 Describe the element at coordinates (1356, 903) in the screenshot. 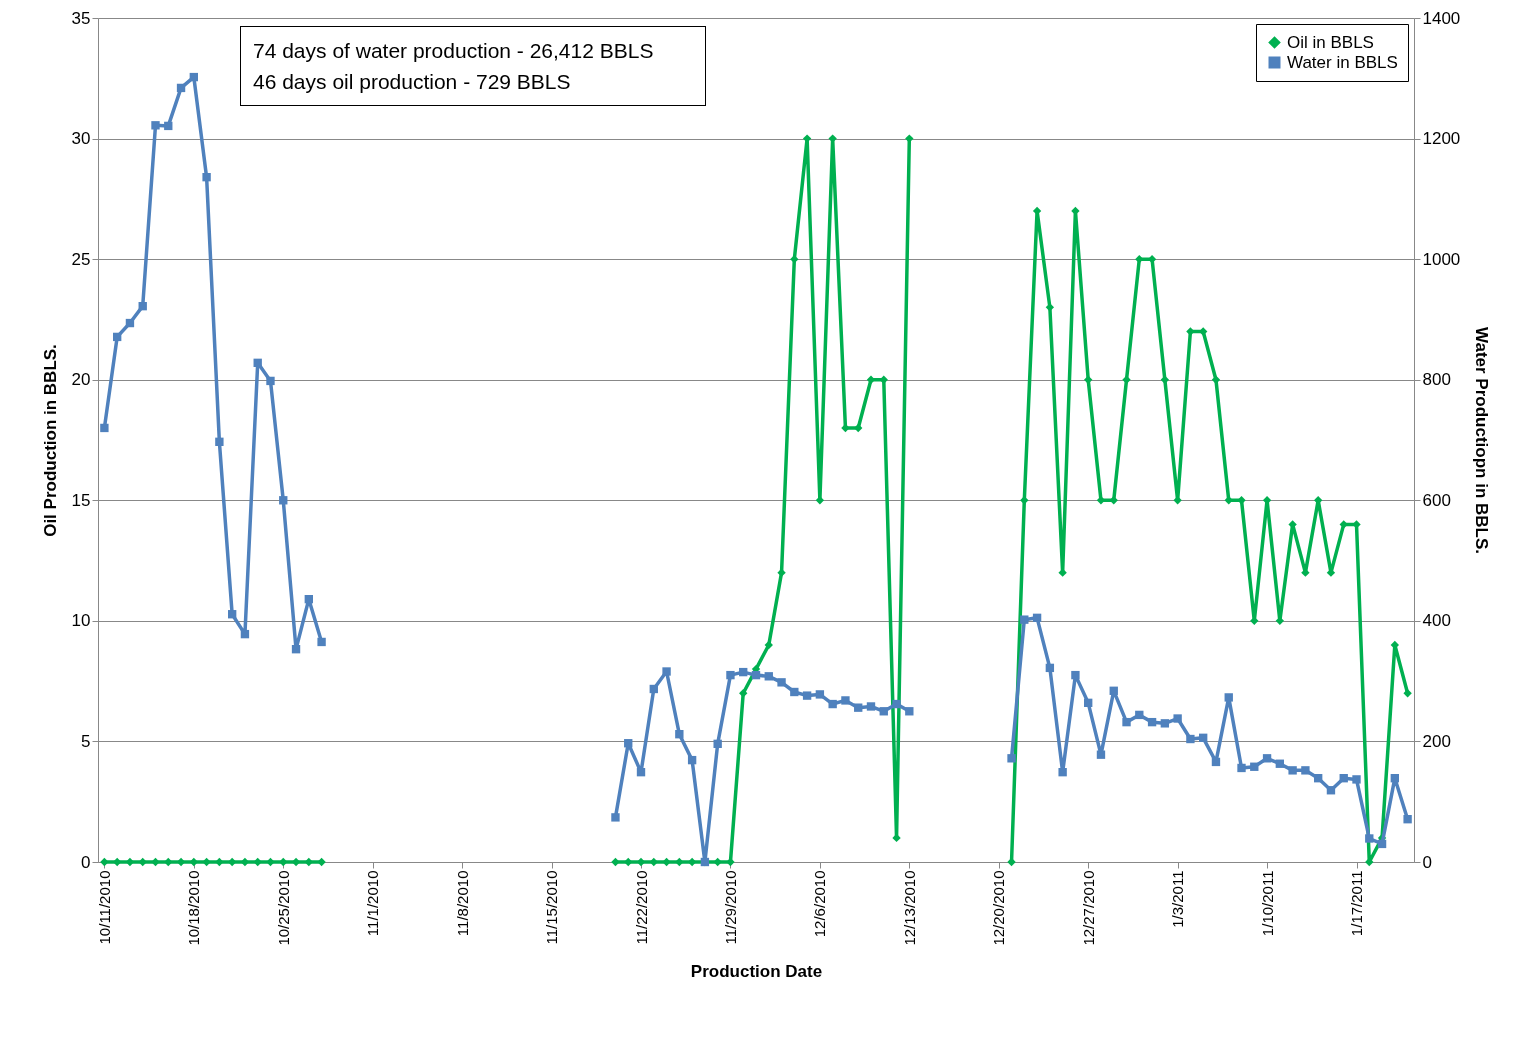

I see `x-tick-label: 1/17/2011` at that location.